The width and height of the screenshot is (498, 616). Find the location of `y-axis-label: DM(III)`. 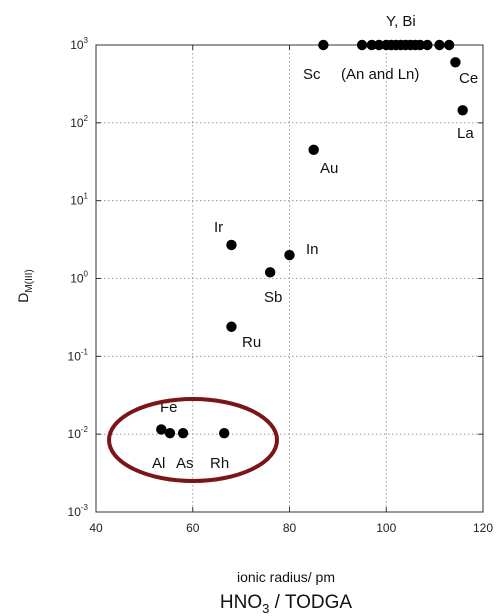

y-axis-label: DM(III) is located at coordinates (25, 285).